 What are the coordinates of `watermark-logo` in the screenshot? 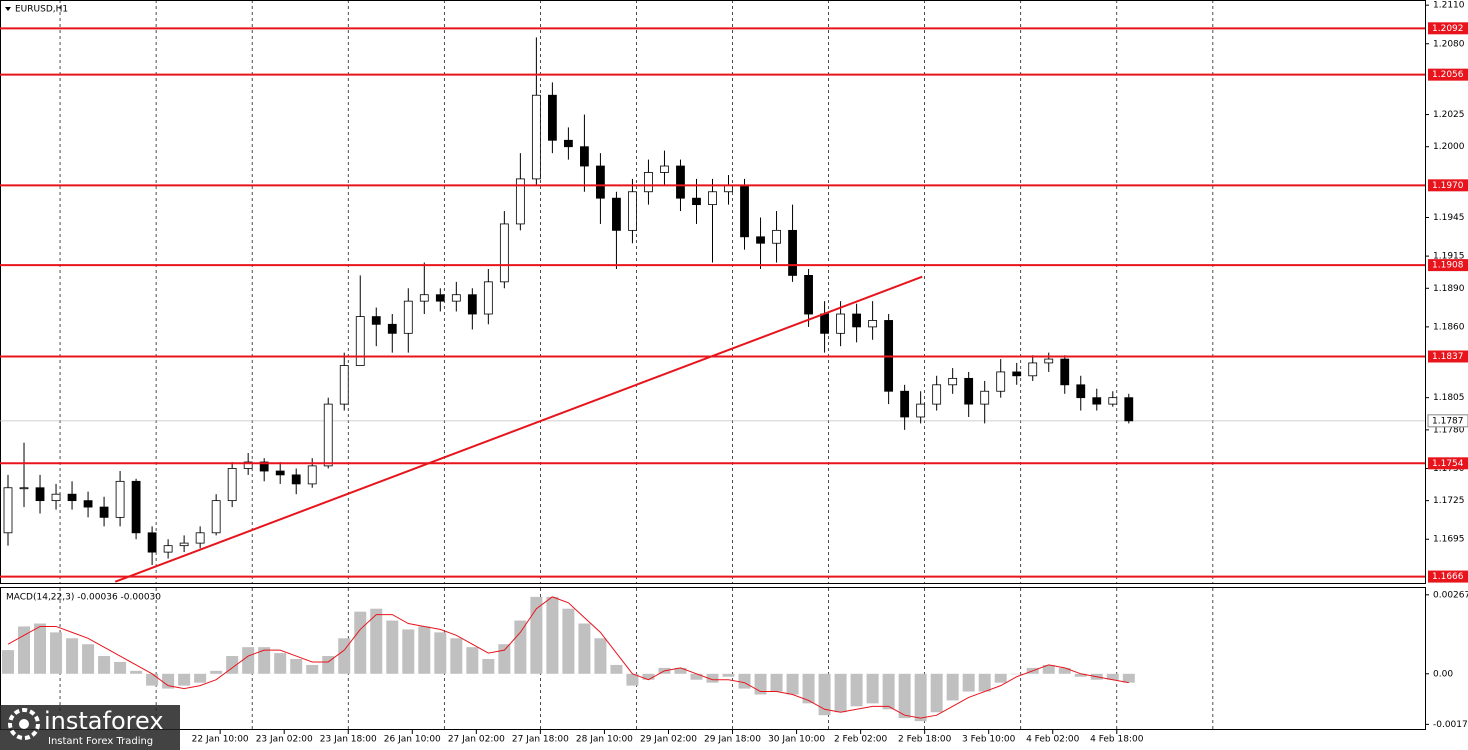 It's located at (24, 724).